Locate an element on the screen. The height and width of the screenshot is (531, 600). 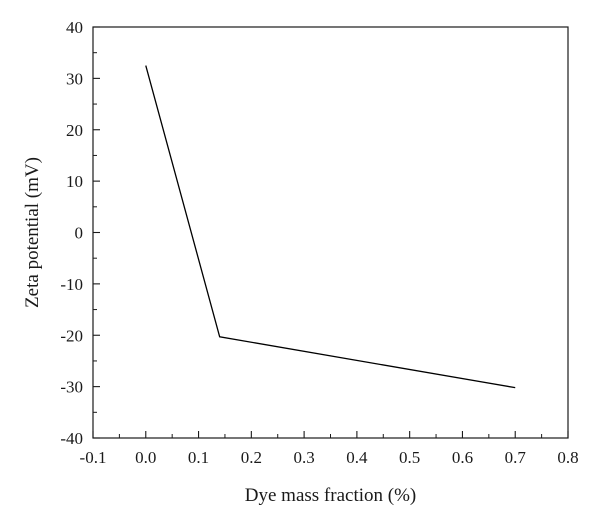
x-tick-label: -0.1 is located at coordinates (93, 457).